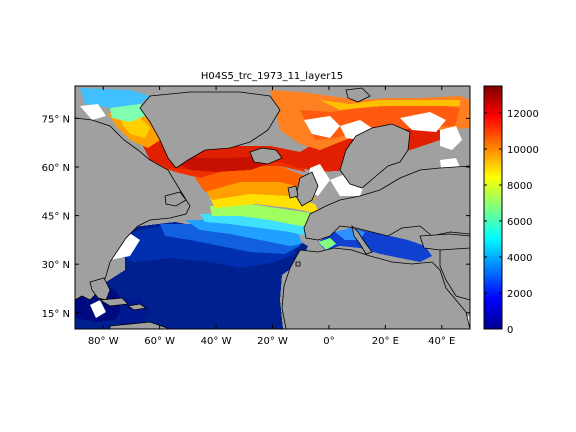 The image size is (576, 432). Describe the element at coordinates (272, 341) in the screenshot. I see `lon-tick-label: 20° W` at that location.